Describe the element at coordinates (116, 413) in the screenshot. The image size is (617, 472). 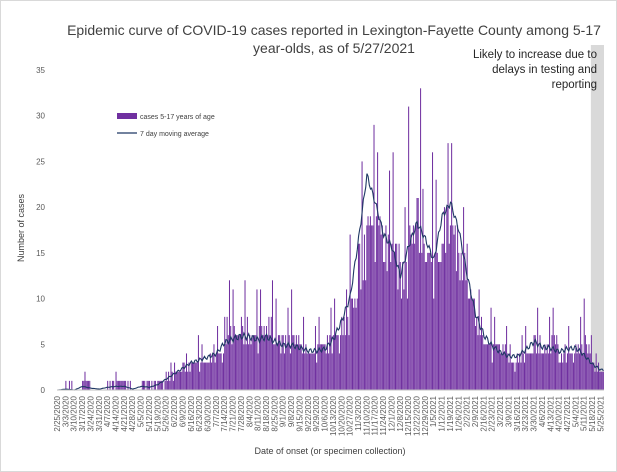
I see `x-tick-label: 4/14/2020` at that location.